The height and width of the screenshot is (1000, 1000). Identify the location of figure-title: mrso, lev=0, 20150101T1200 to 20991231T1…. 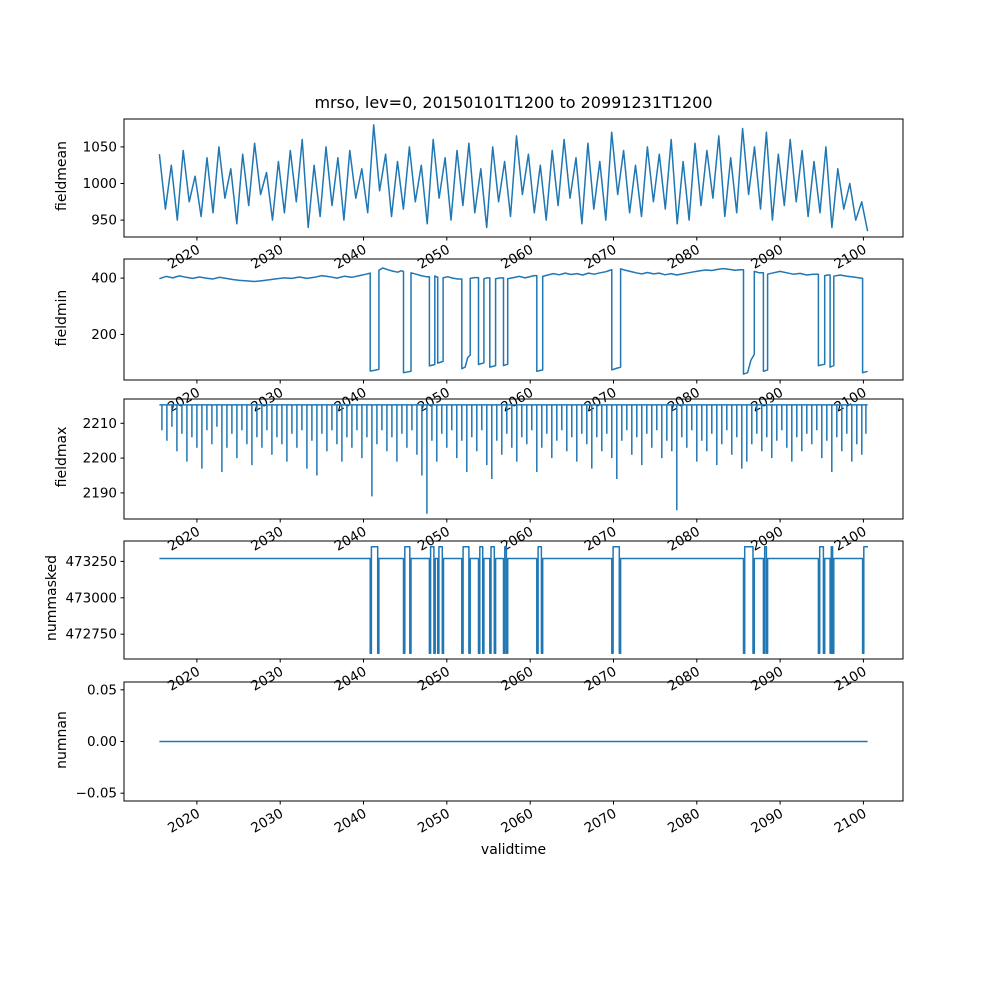
(513, 102).